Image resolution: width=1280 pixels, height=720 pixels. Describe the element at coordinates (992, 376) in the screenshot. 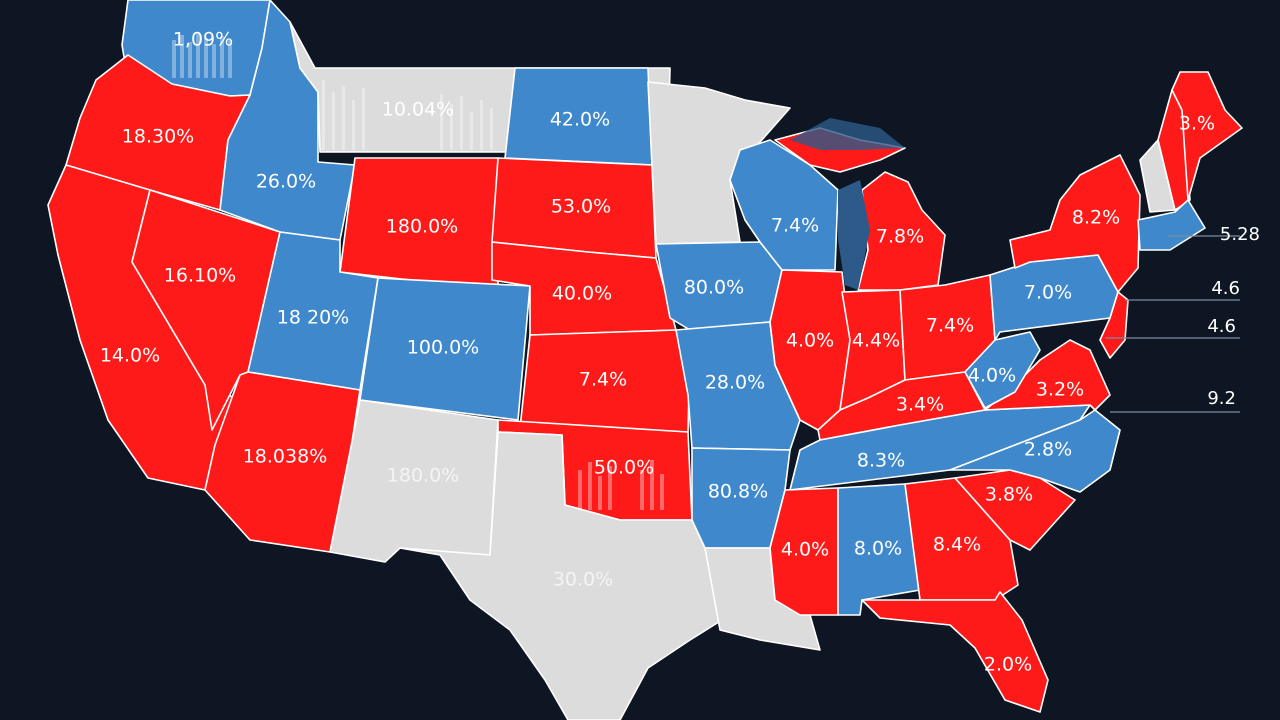

I see `label-wv: 4.0%` at that location.